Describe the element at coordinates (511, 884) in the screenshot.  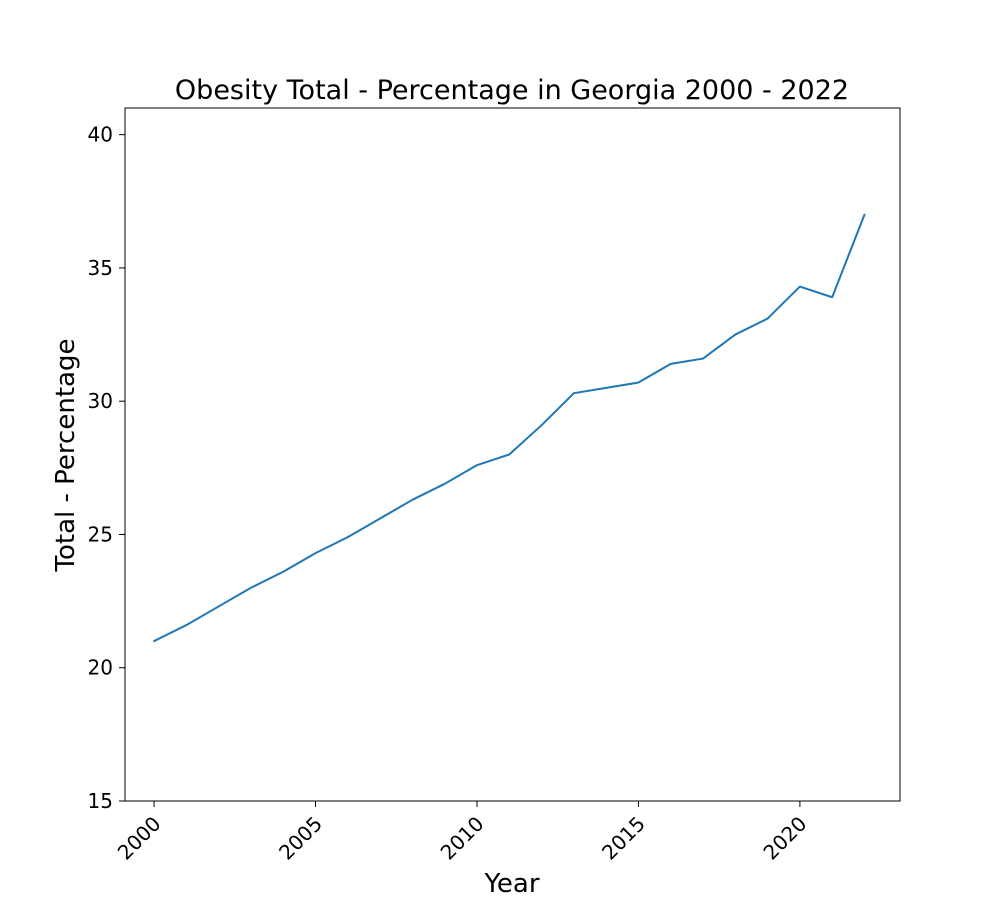
I see `x-axis-label: Year` at that location.